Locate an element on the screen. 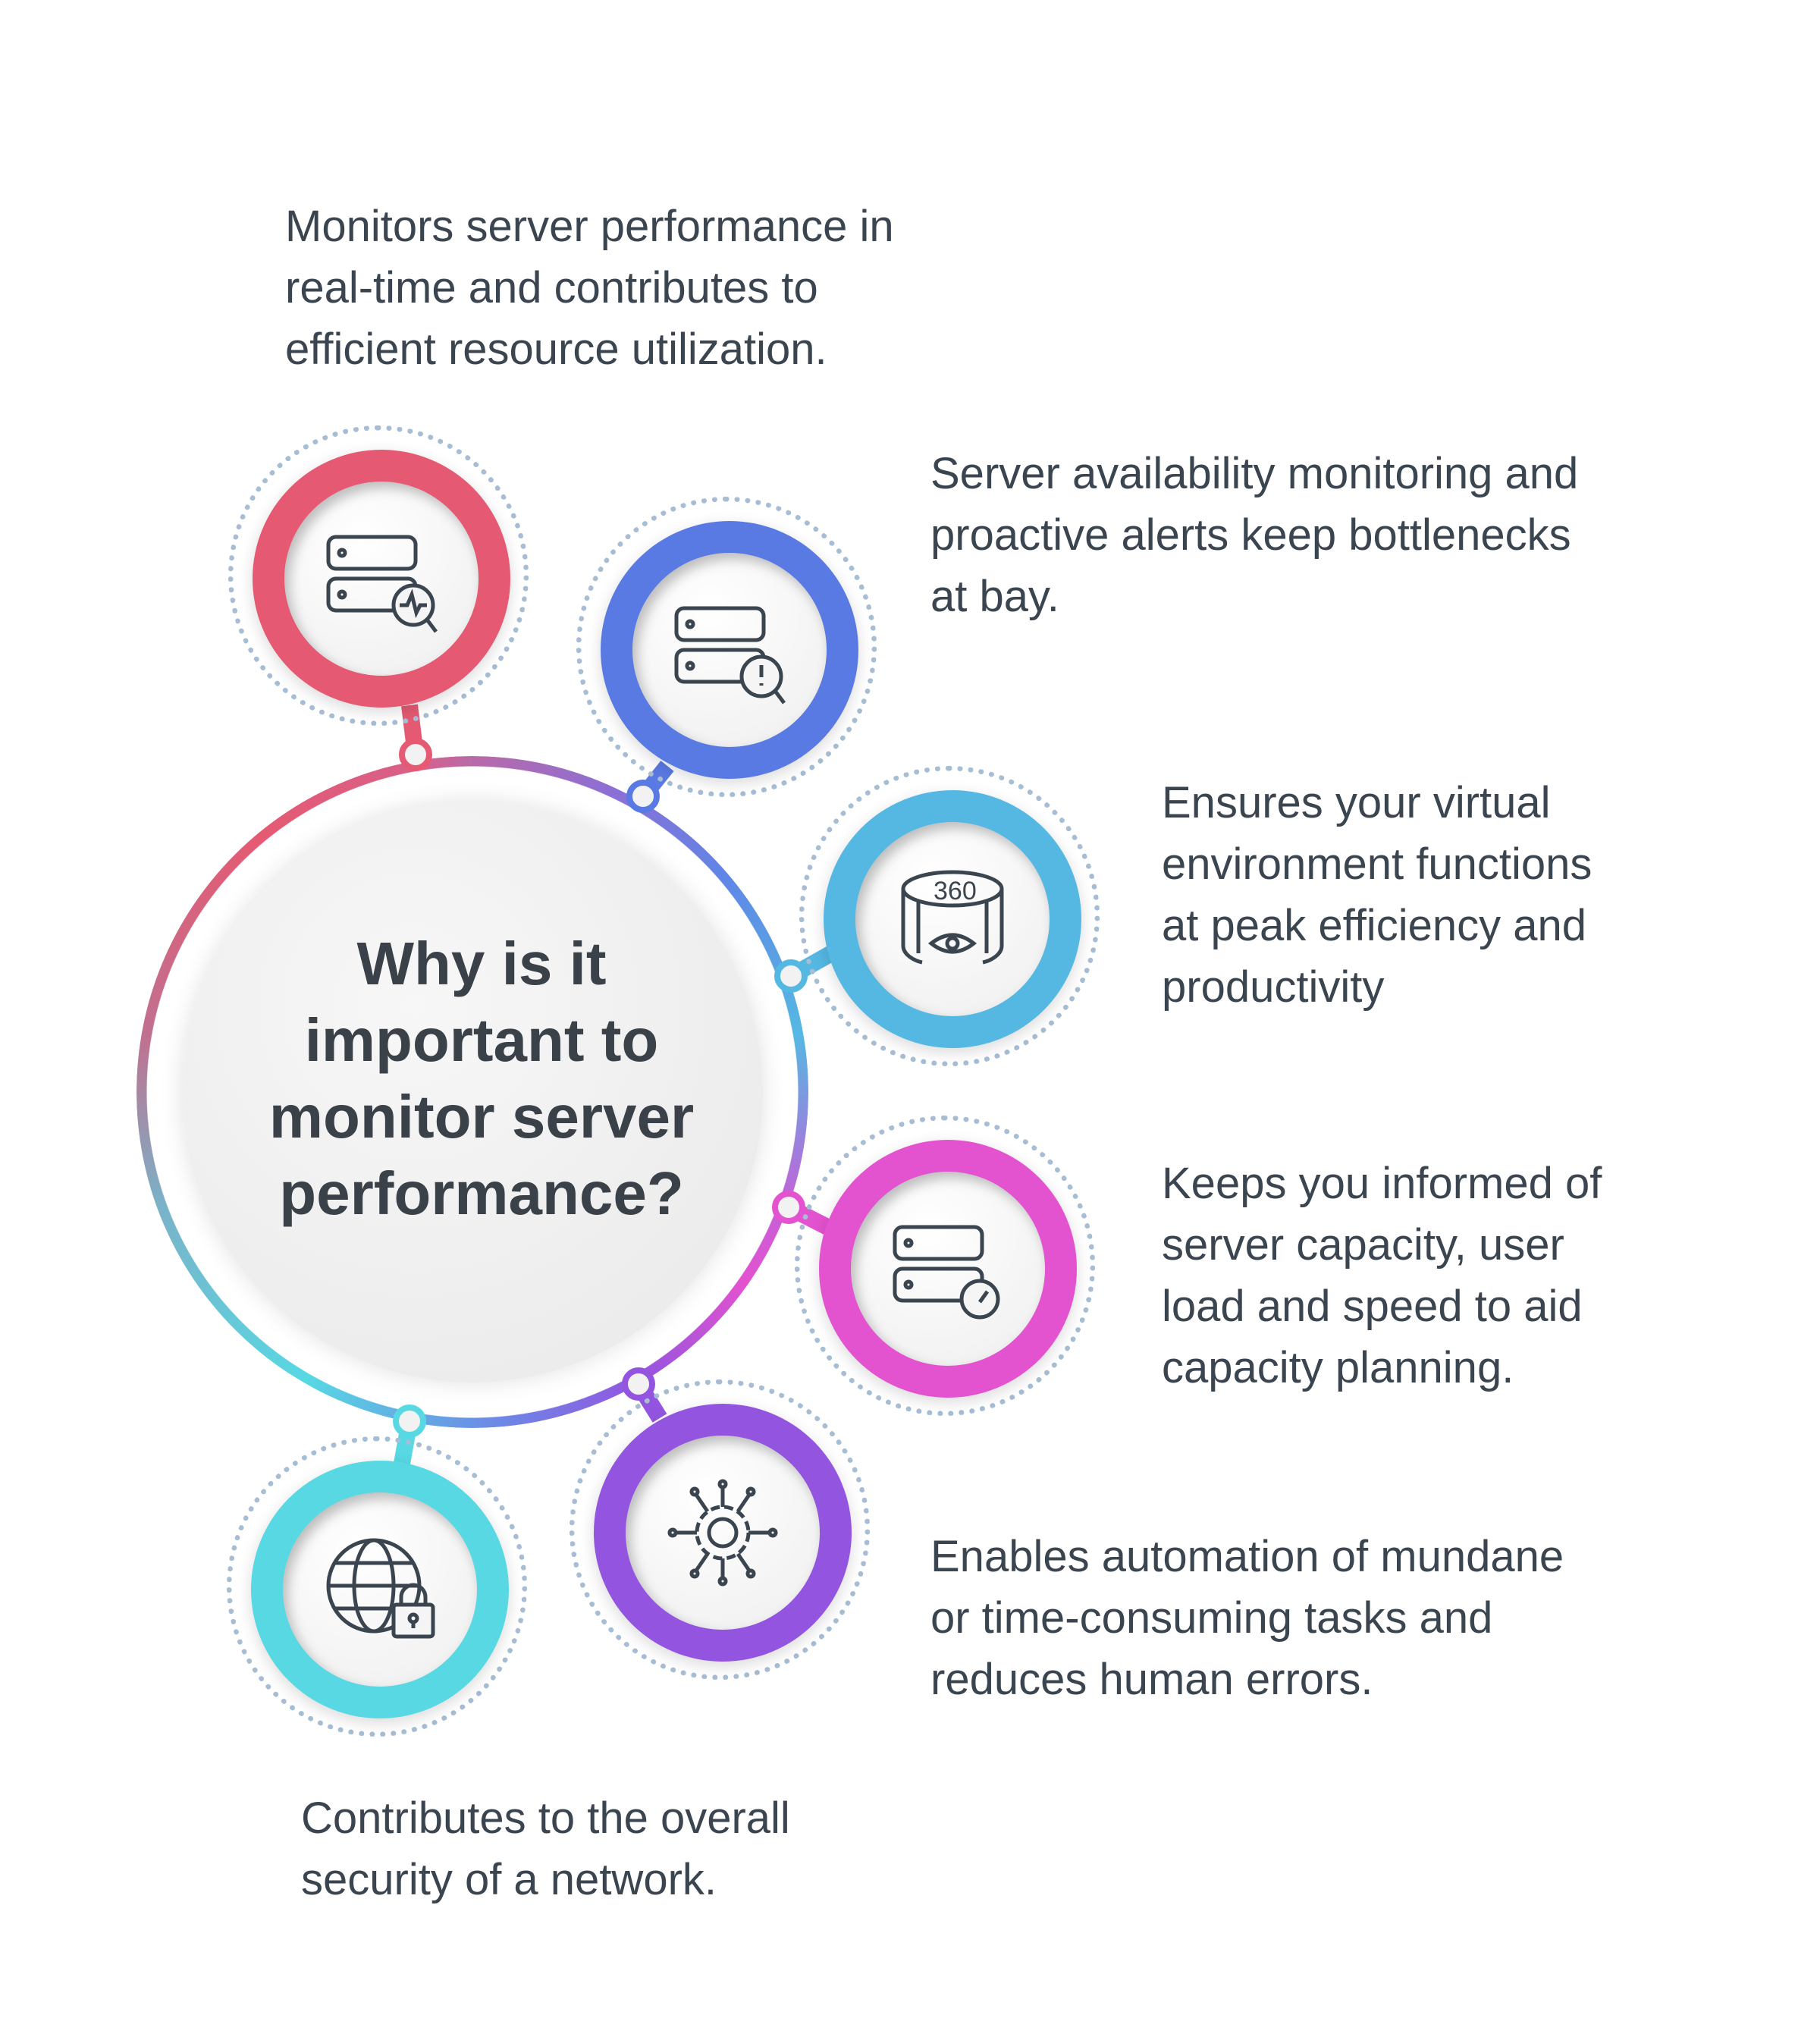  node-automation is located at coordinates (720, 1529).